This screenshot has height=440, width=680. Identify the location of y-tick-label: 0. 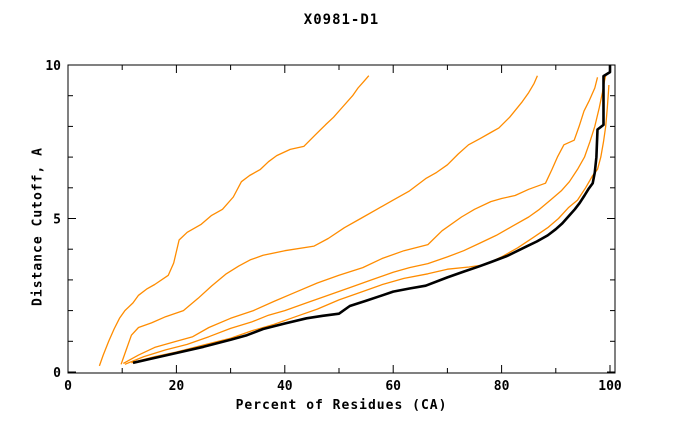
(57, 373).